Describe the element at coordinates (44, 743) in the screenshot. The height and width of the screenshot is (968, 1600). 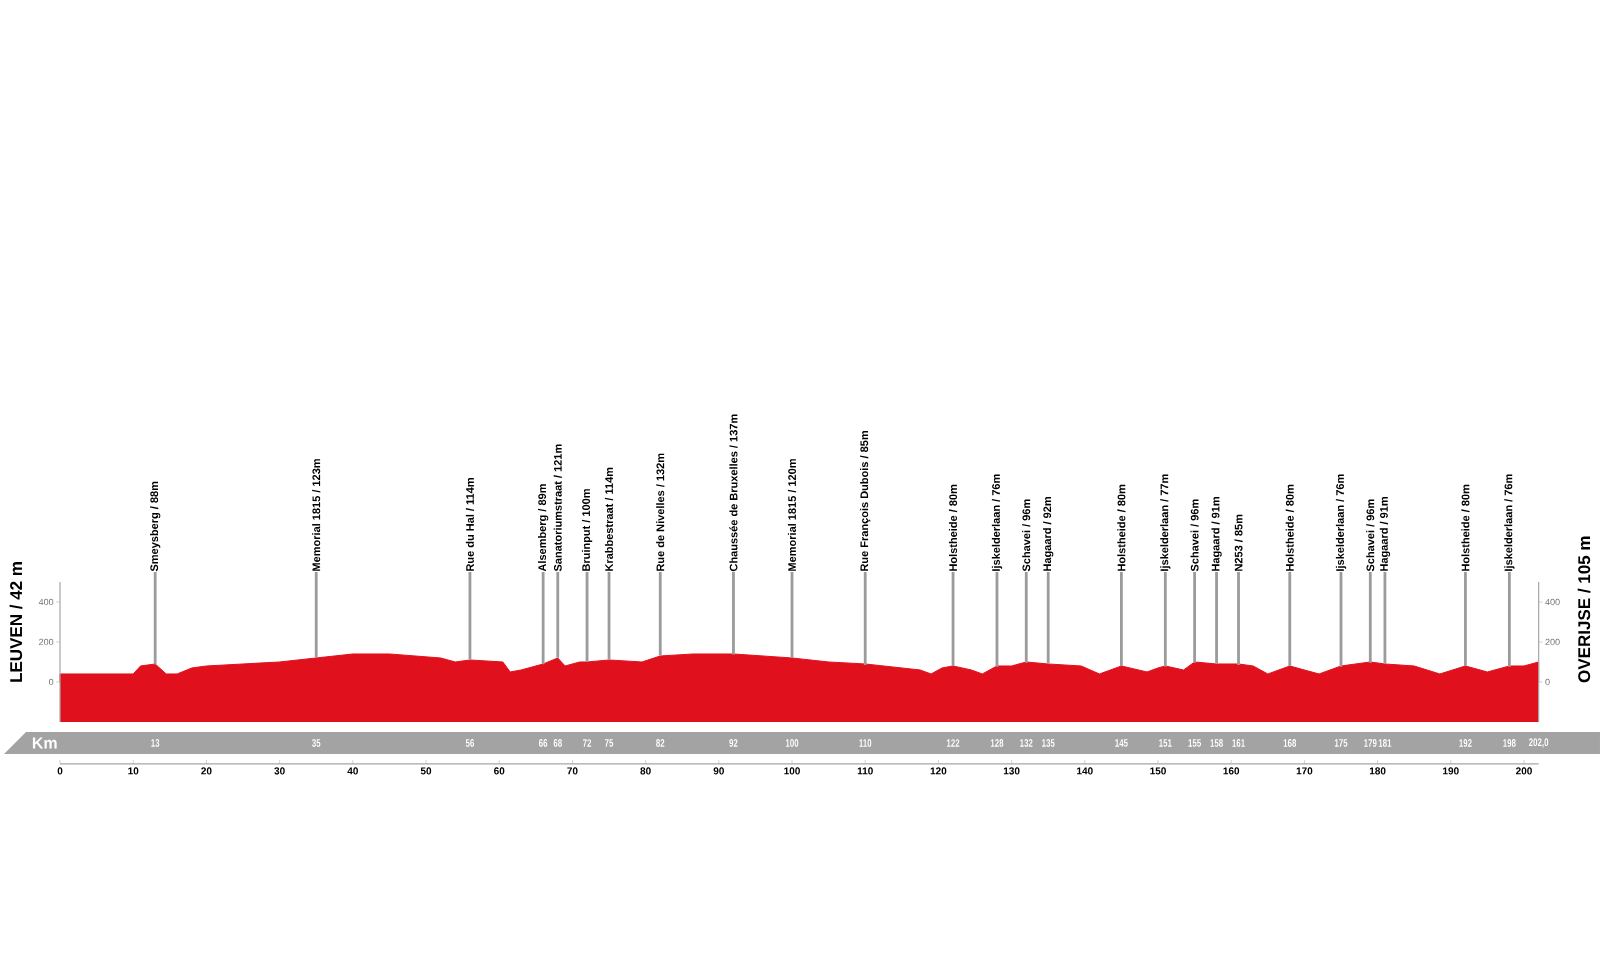
I see `x2-axis-title: Km` at that location.